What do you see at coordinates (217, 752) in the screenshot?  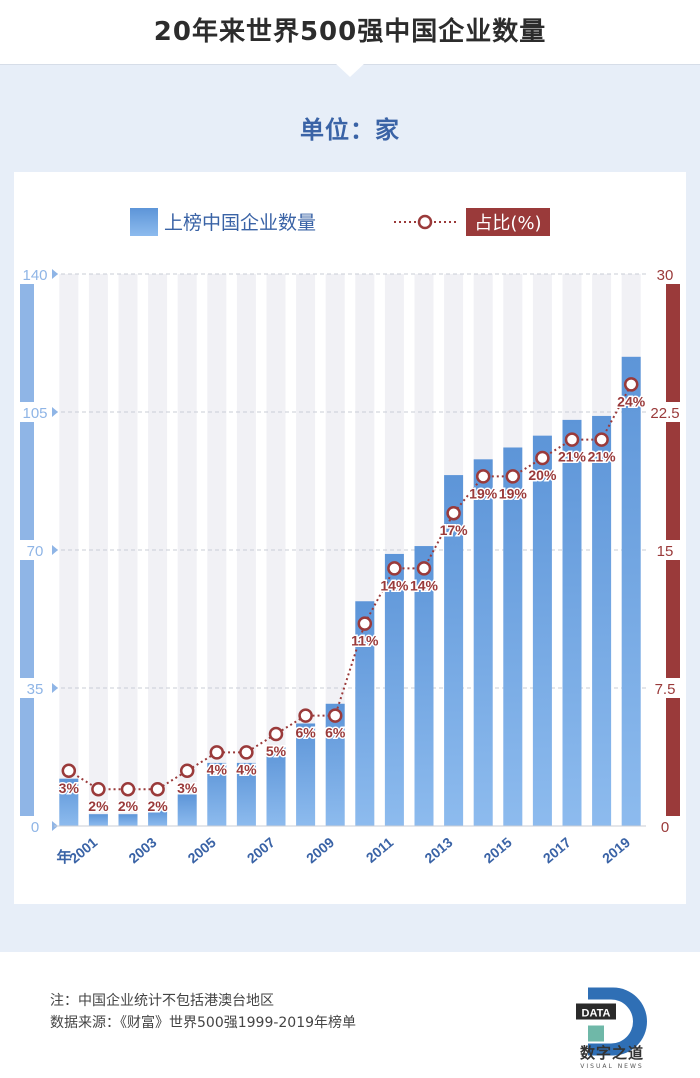 I see `point-2005` at bounding box center [217, 752].